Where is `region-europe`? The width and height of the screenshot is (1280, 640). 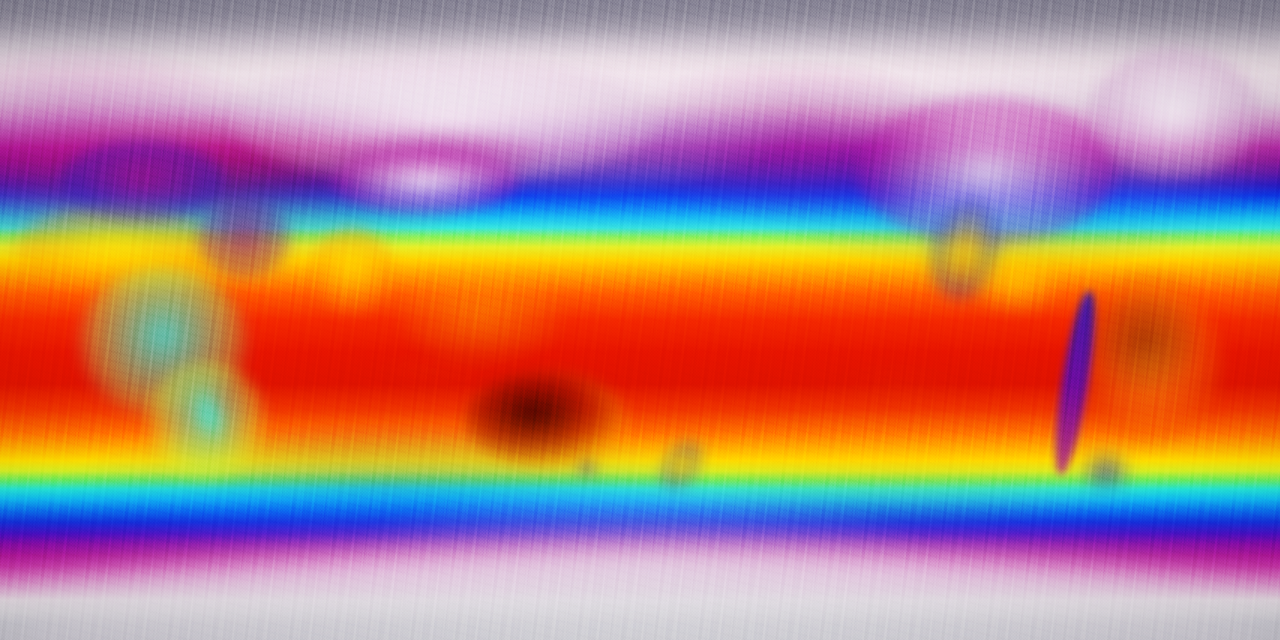
region-europe is located at coordinates (143, 181).